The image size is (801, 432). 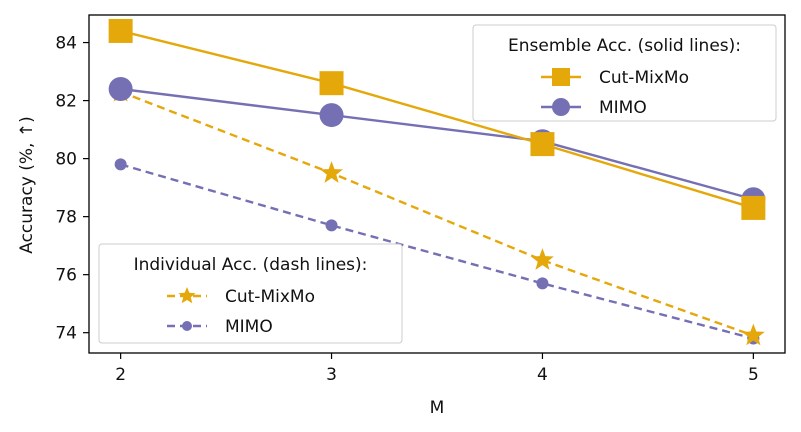 I want to click on data-point-ensemble-mimo-m3, so click(x=331, y=115).